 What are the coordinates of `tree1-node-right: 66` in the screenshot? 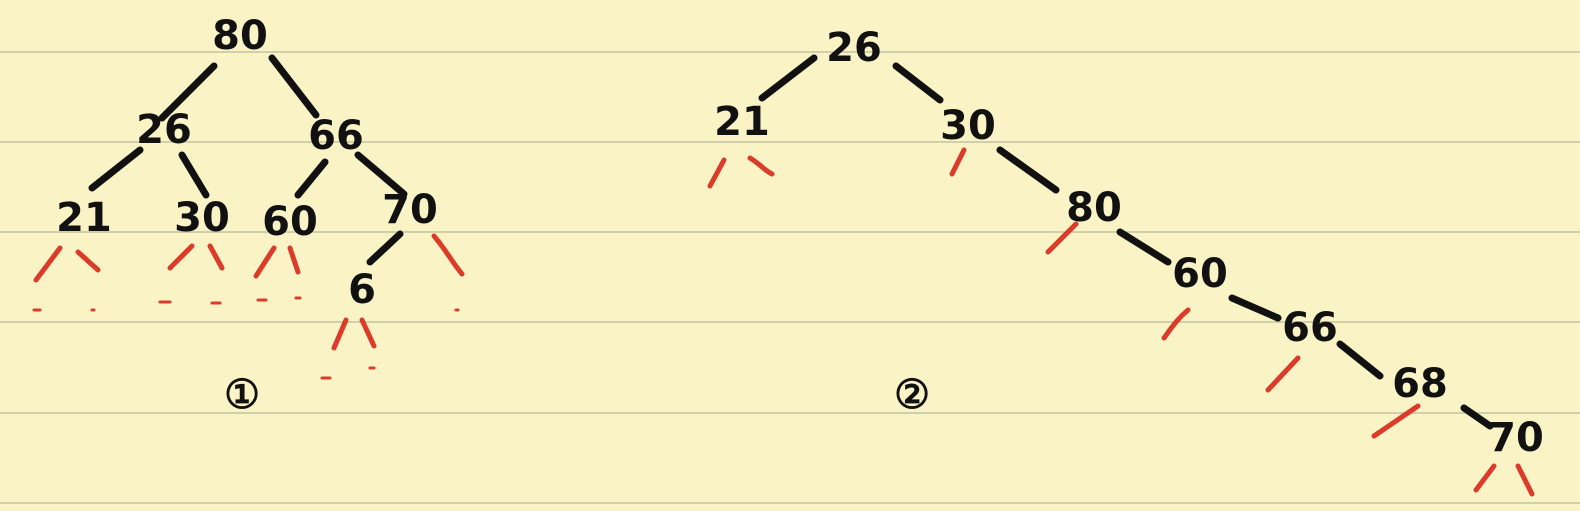 It's located at (336, 136).